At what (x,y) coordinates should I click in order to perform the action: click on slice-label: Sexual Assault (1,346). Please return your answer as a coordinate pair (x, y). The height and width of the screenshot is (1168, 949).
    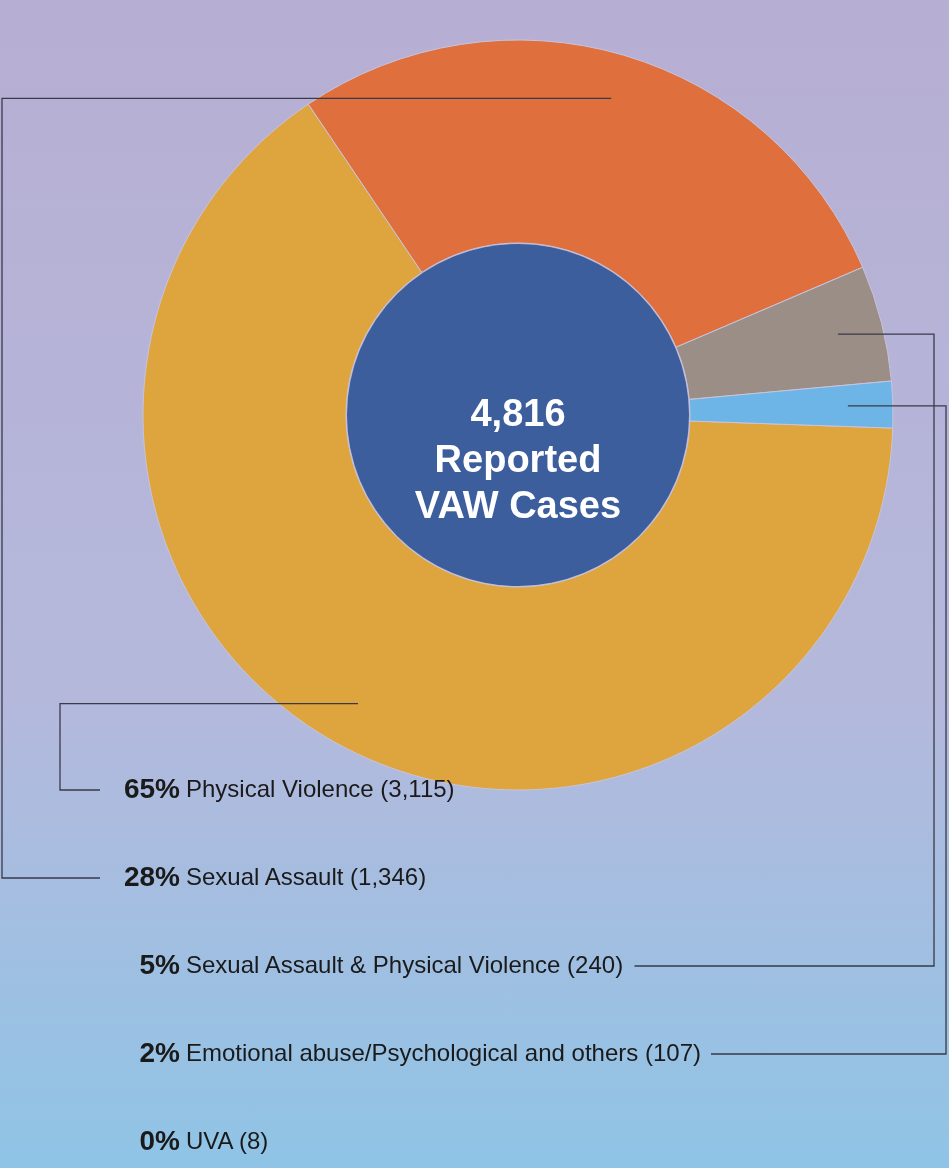
    Looking at the image, I should click on (306, 876).